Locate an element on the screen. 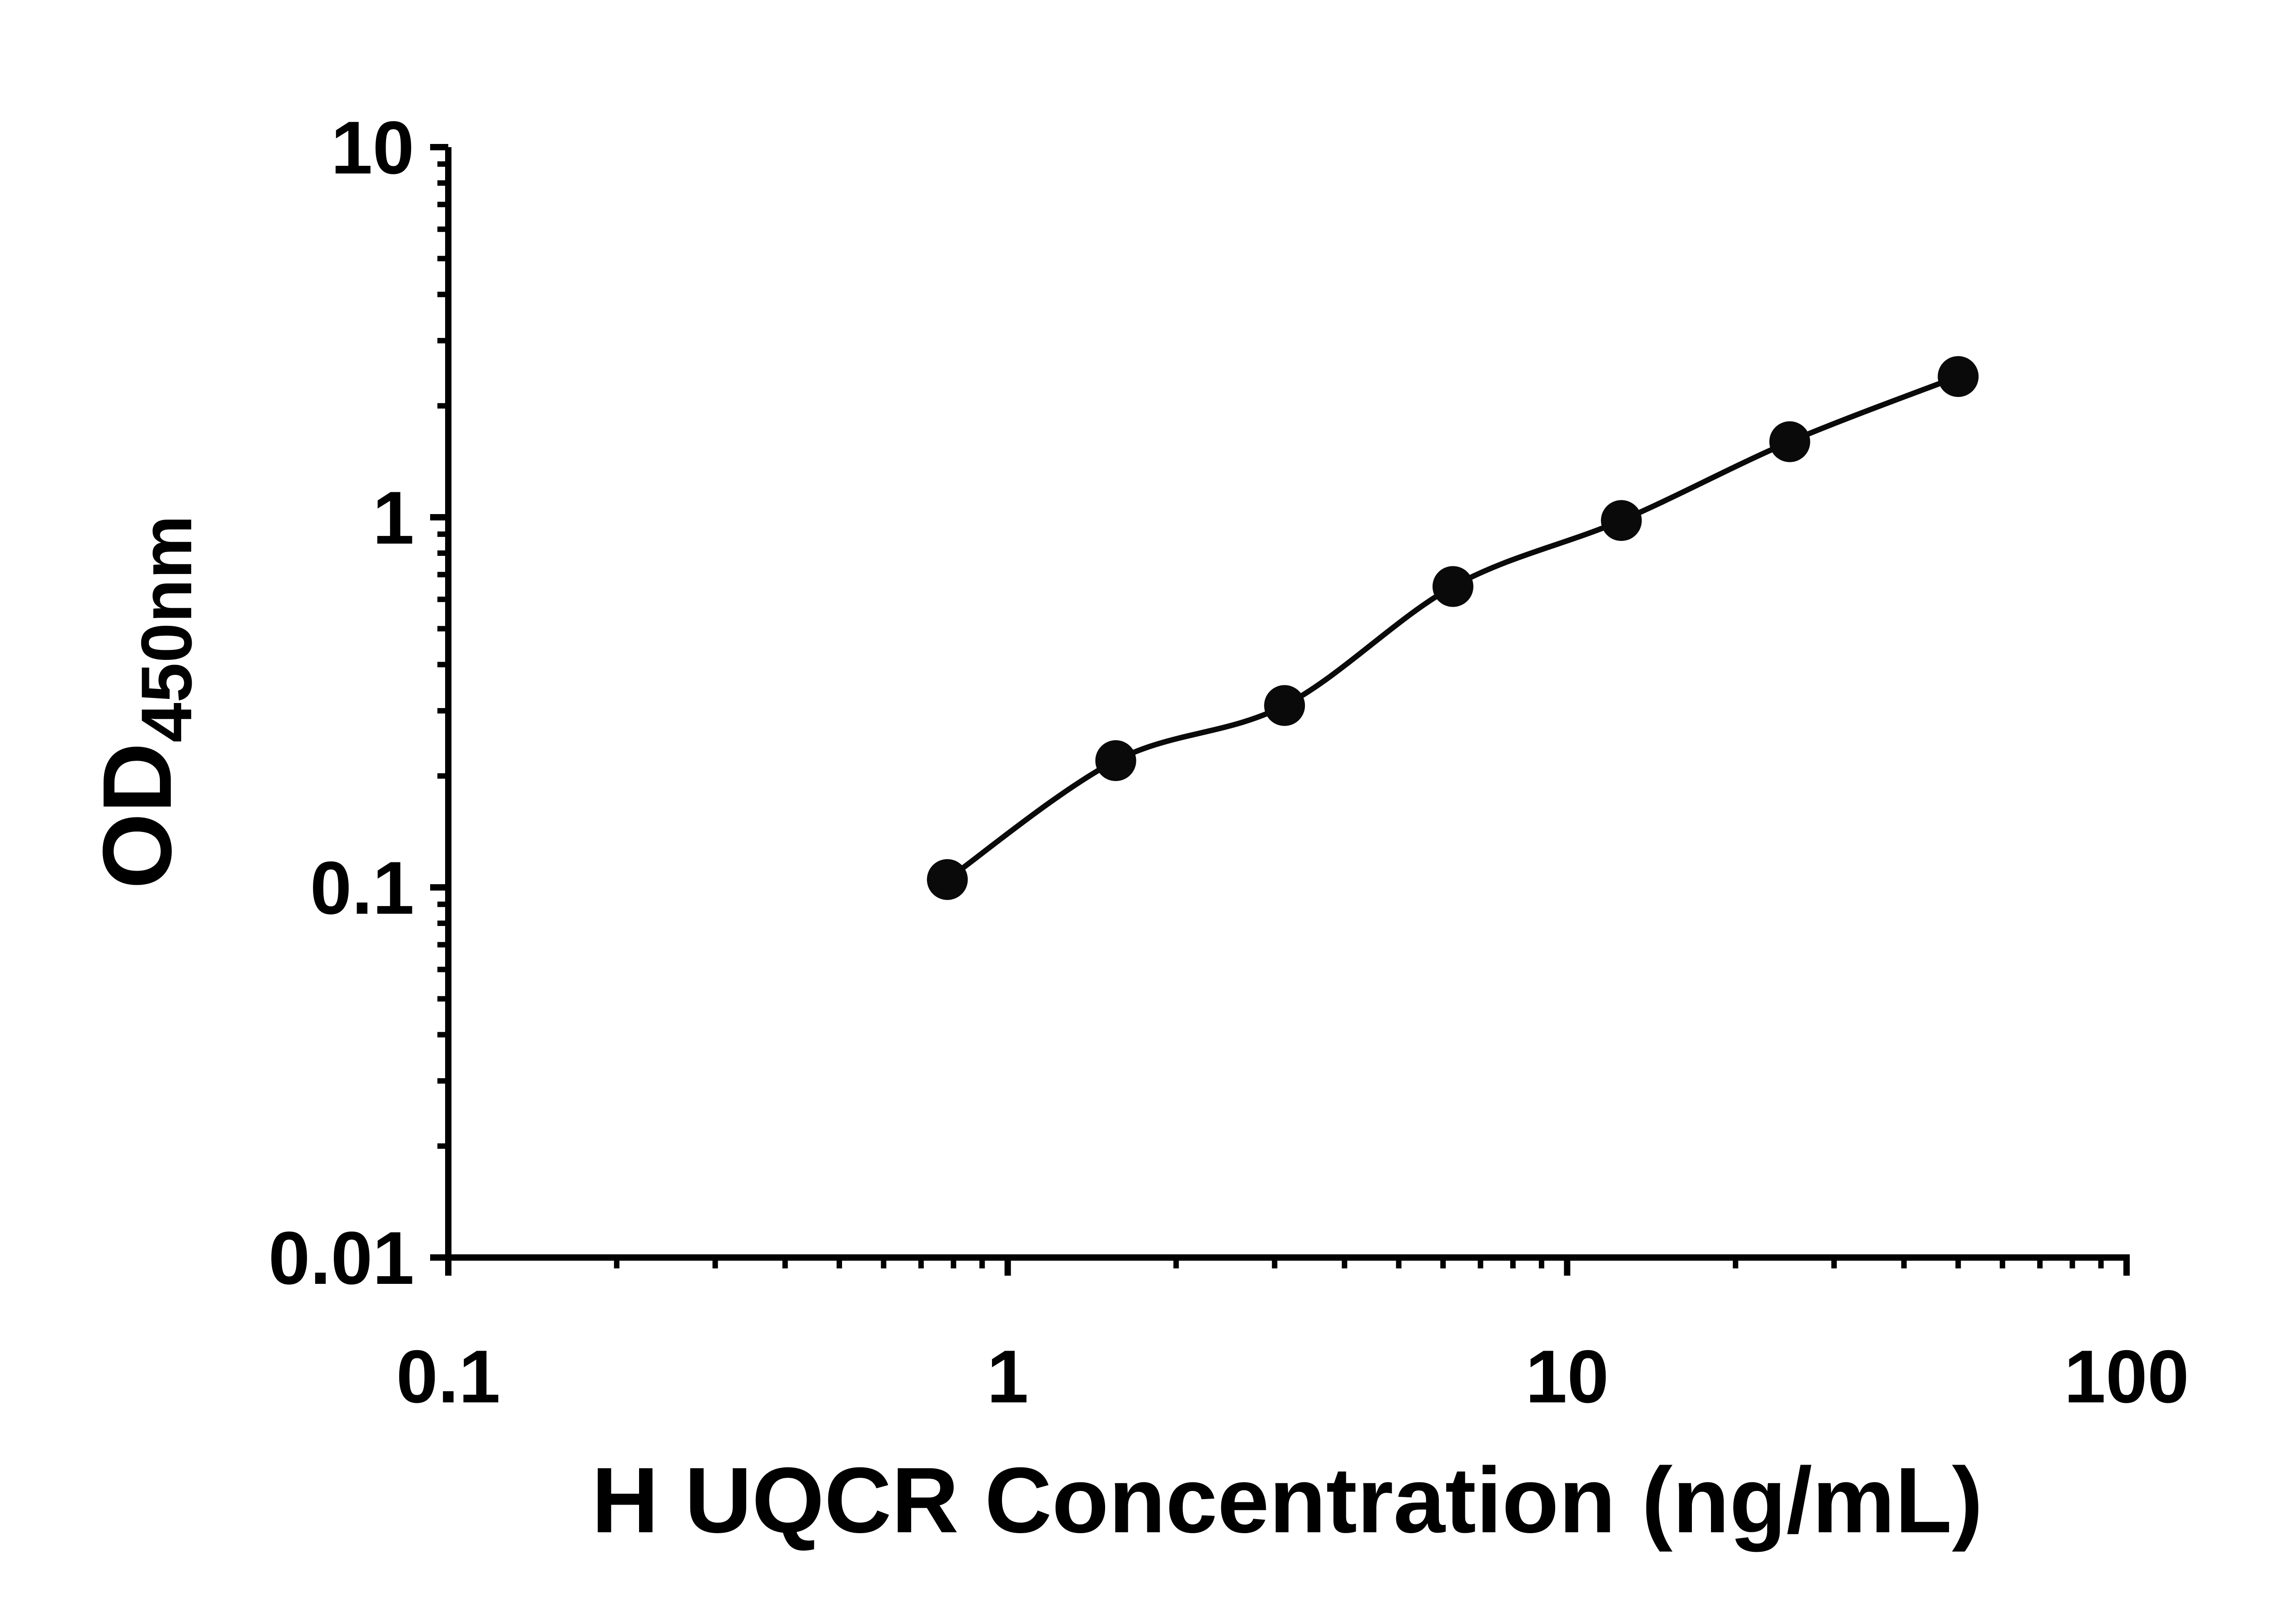 The width and height of the screenshot is (2271, 1624). y-tick-label: 10 is located at coordinates (372, 147).